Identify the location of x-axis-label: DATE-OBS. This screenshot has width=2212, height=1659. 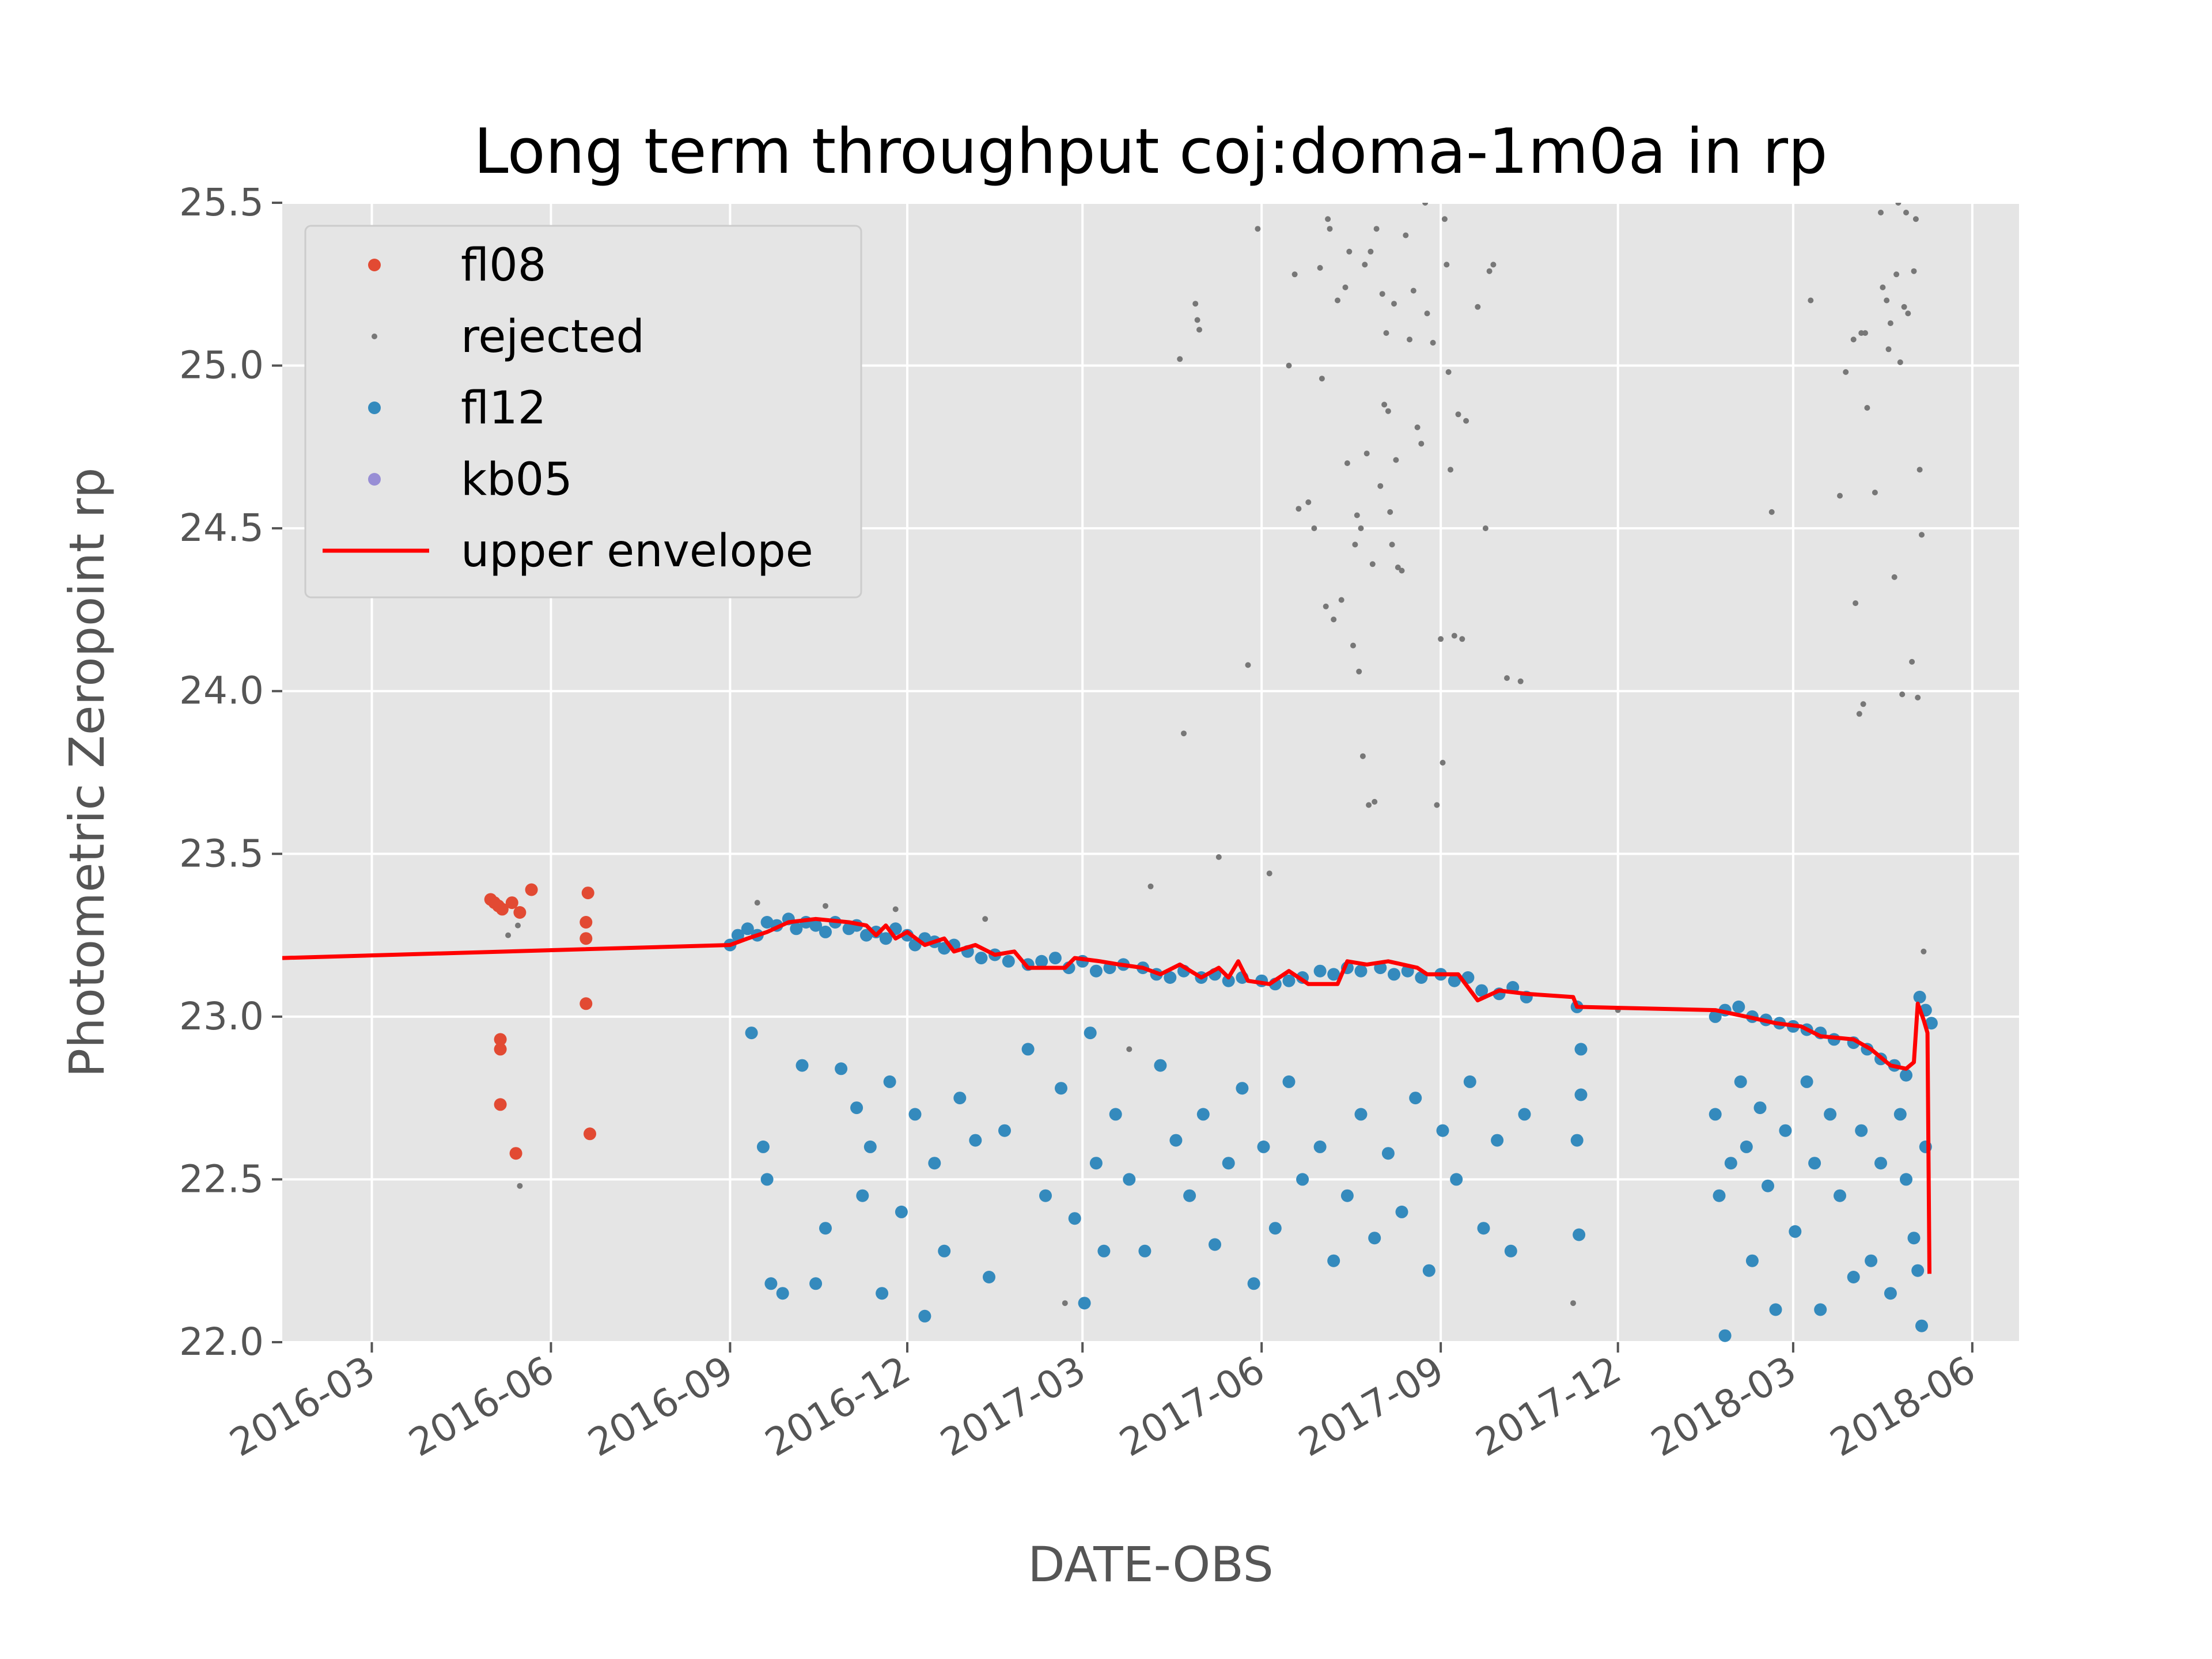
(1151, 1564).